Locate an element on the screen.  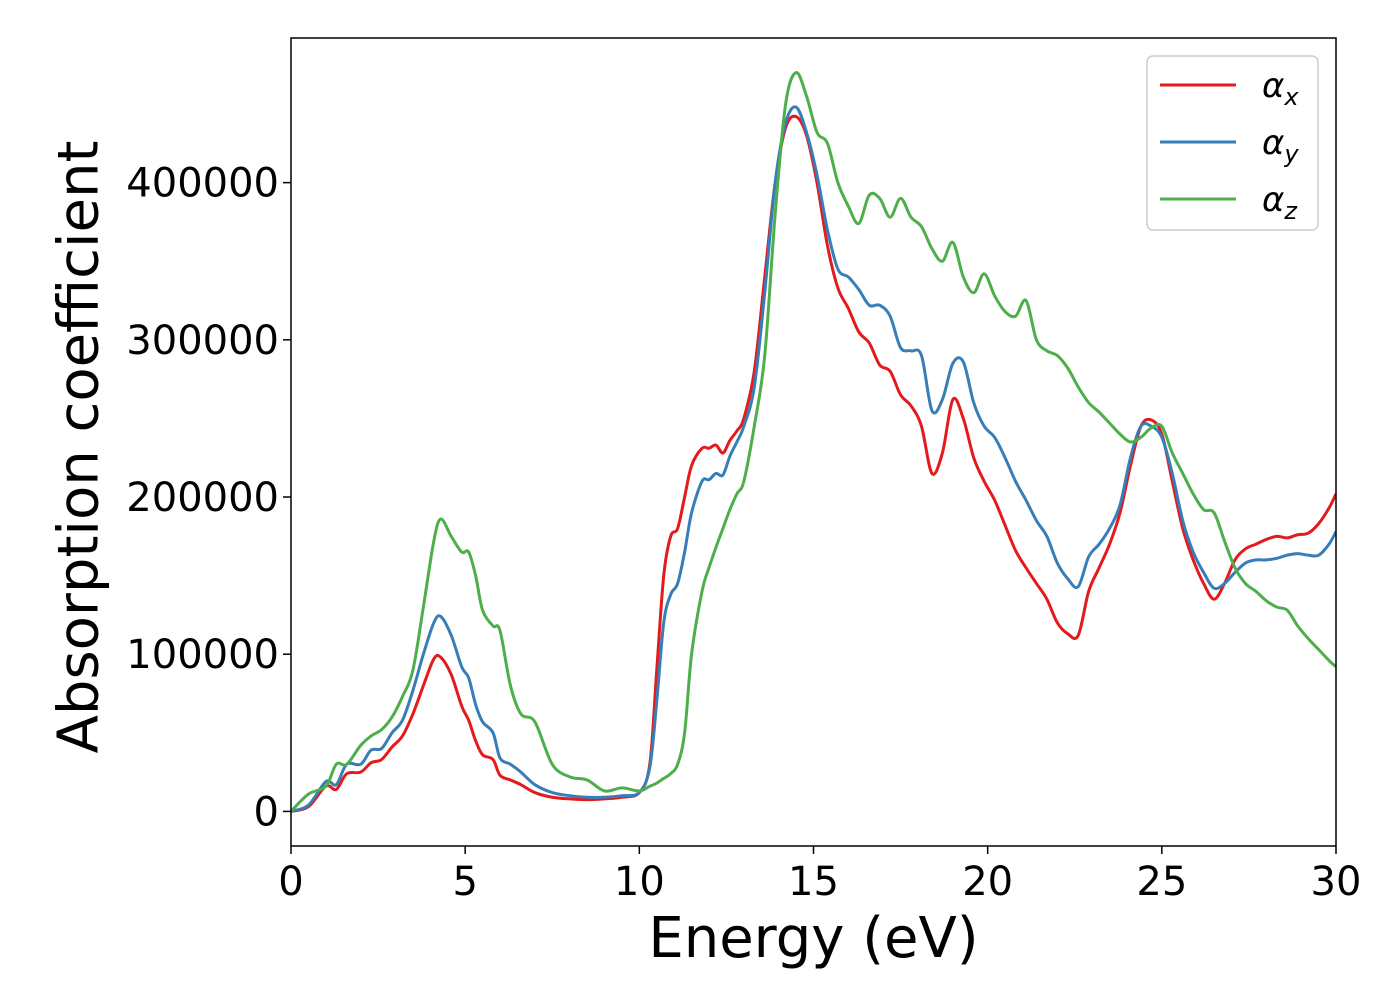
legend-label-y: αy is located at coordinates (1280, 145).